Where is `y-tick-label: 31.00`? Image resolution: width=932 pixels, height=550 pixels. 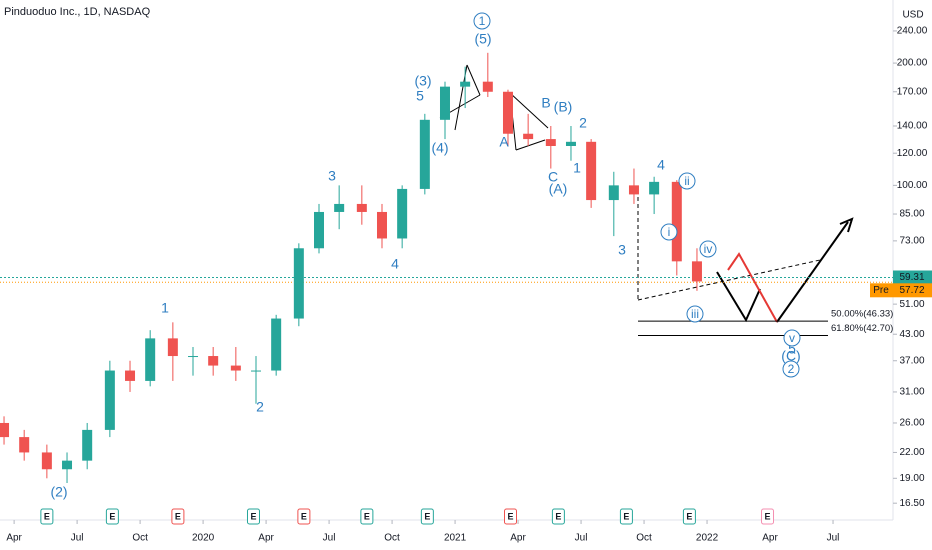 y-tick-label: 31.00 is located at coordinates (911, 392).